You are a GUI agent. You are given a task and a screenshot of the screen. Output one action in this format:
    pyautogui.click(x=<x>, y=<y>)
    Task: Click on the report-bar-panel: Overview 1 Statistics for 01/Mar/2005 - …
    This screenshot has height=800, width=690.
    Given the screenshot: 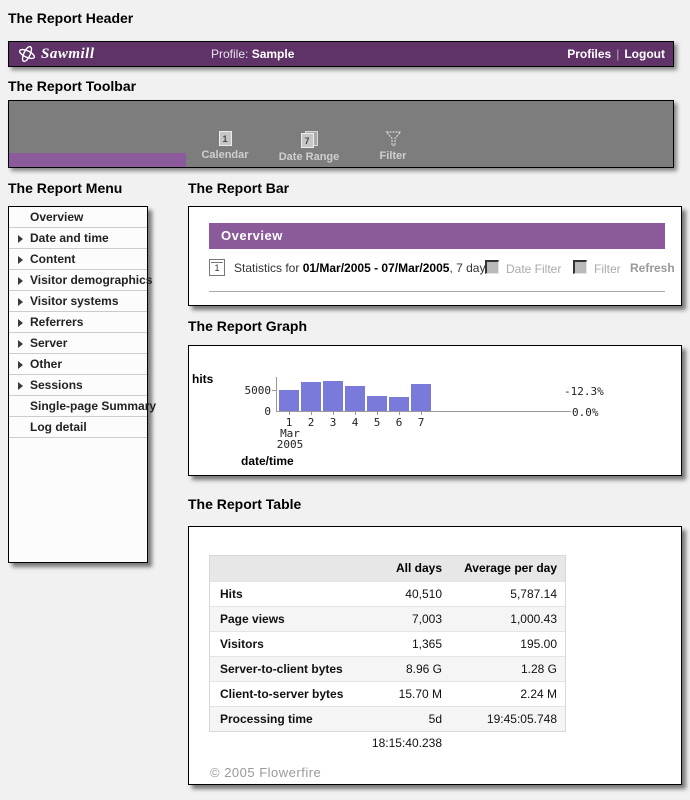 What is the action you would take?
    pyautogui.click(x=435, y=256)
    